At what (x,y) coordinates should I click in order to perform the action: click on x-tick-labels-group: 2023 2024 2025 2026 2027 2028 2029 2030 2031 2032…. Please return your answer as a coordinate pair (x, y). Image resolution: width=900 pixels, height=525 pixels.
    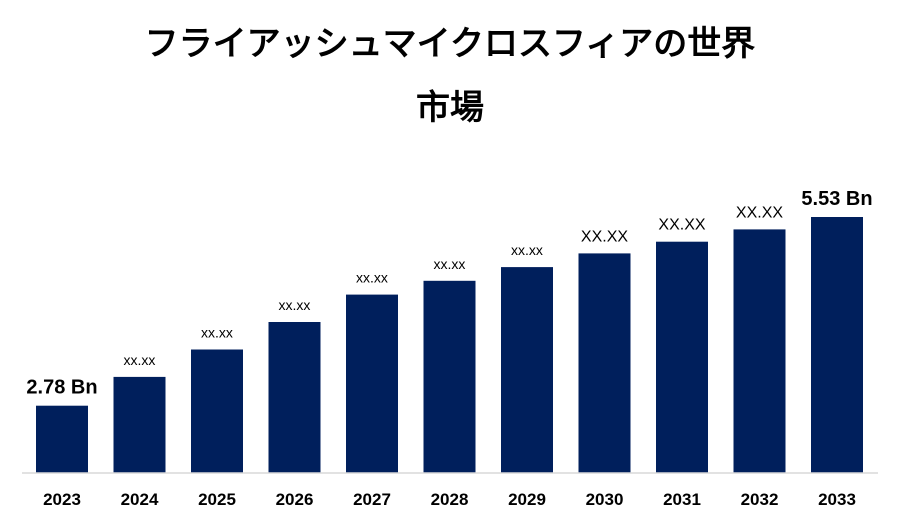
    Looking at the image, I should click on (449, 499).